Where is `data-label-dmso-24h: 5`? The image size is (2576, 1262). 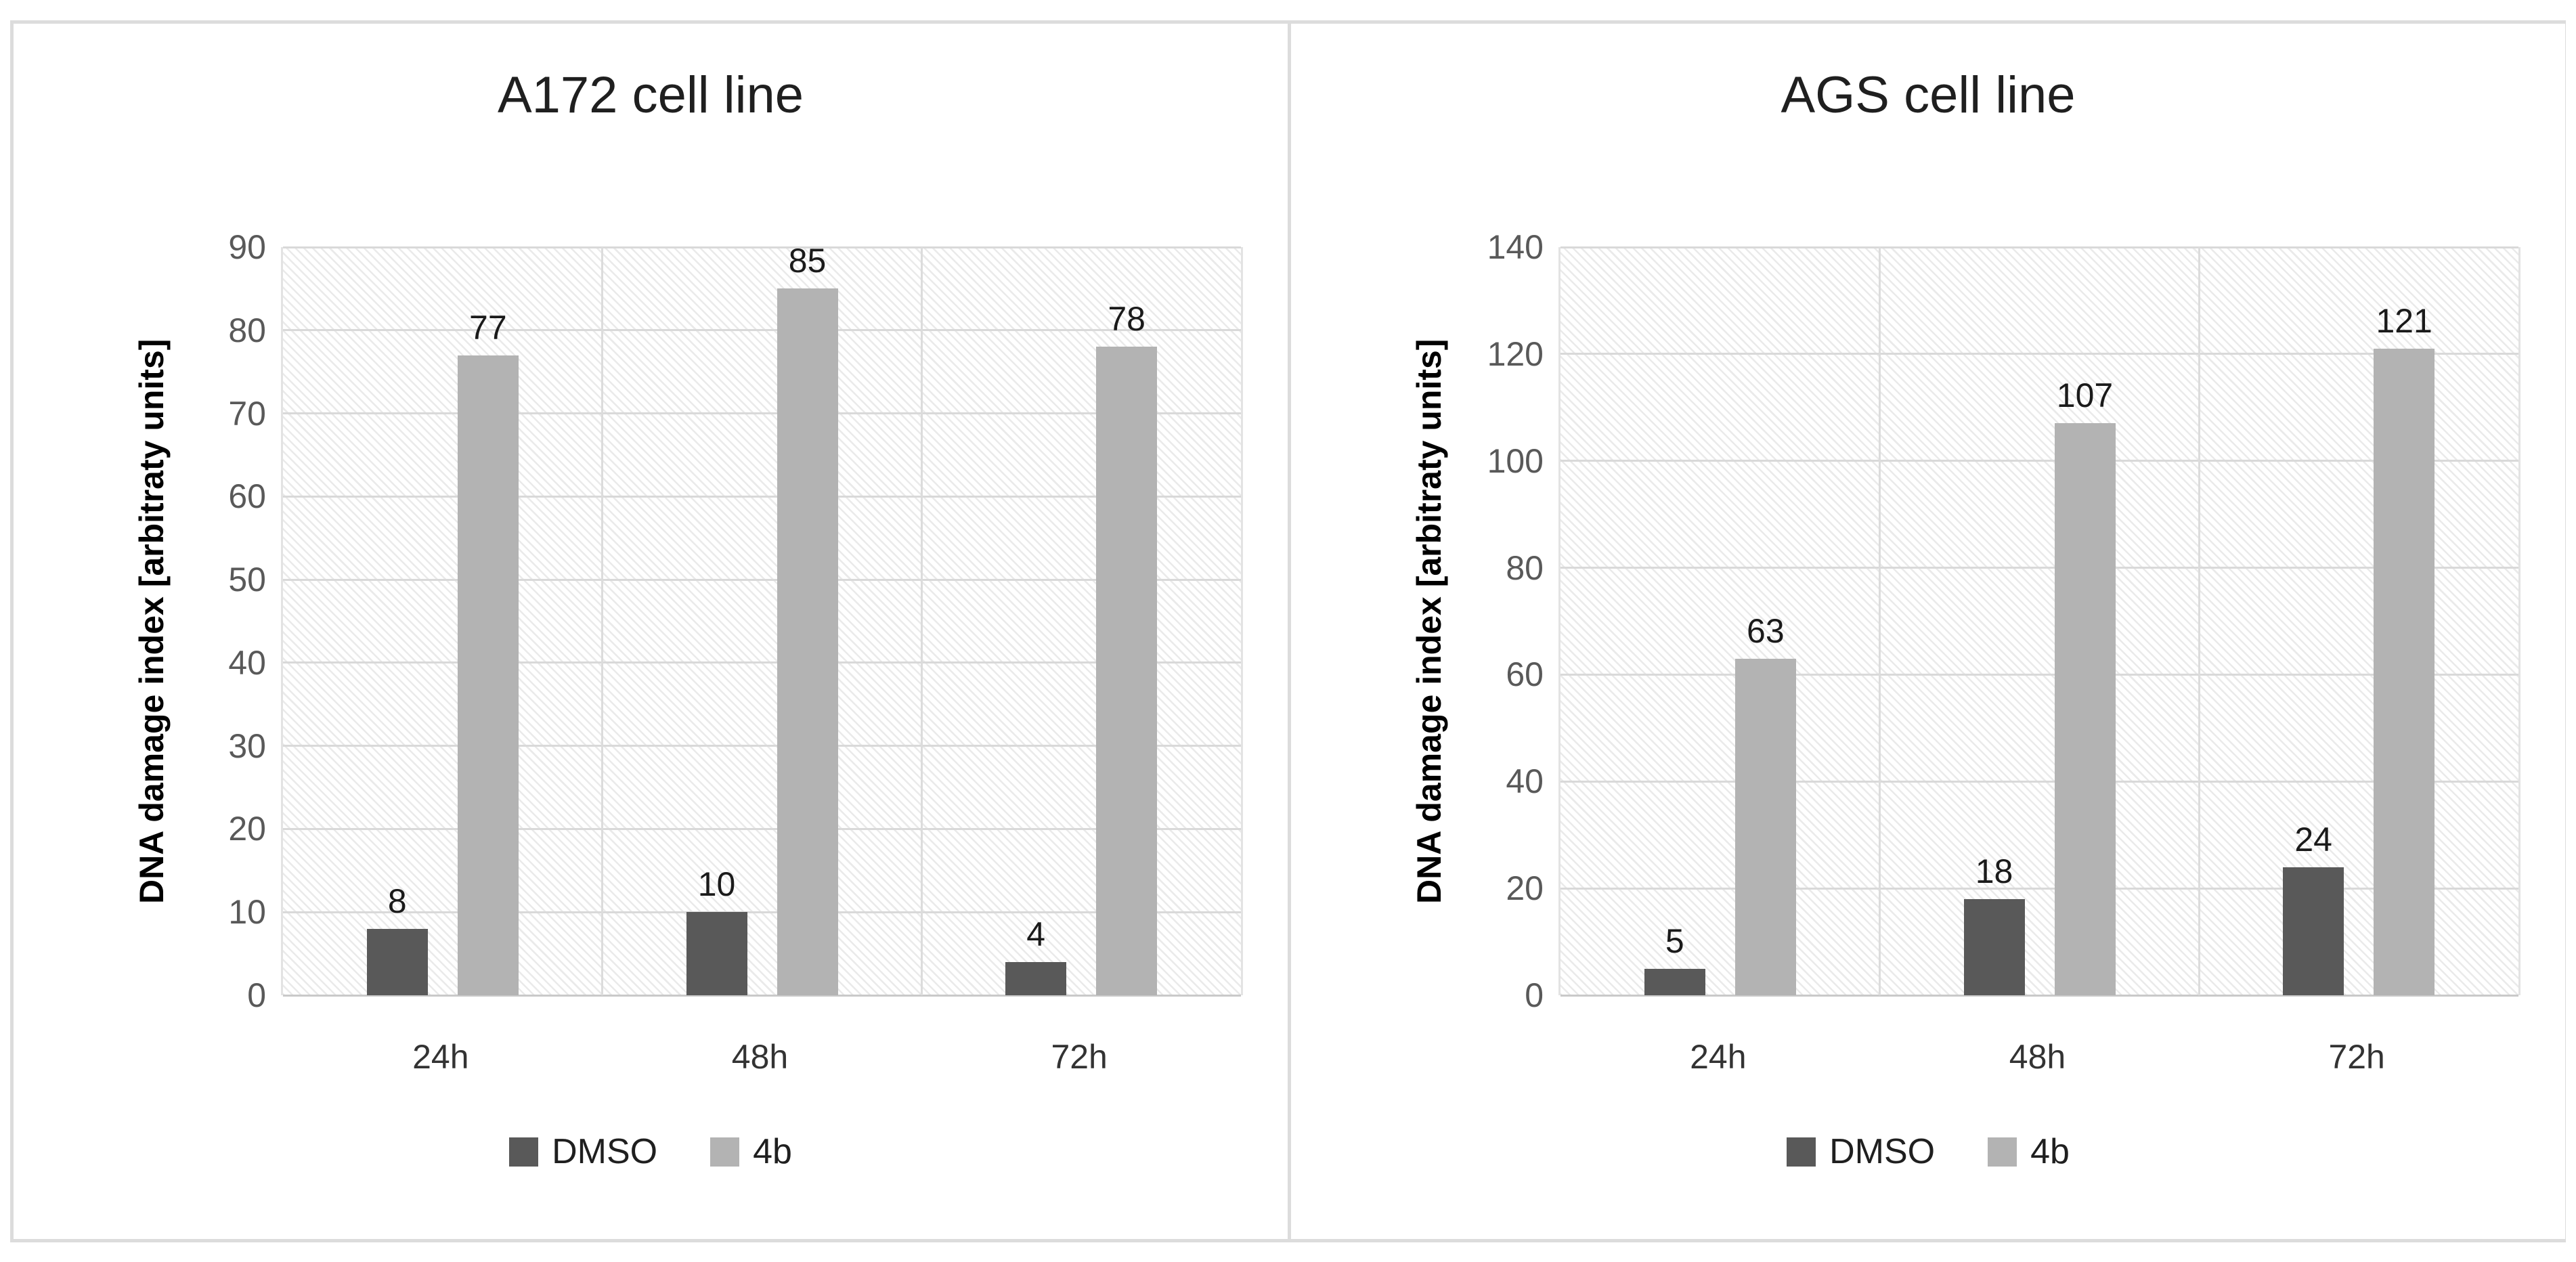
data-label-dmso-24h: 5 is located at coordinates (1674, 940).